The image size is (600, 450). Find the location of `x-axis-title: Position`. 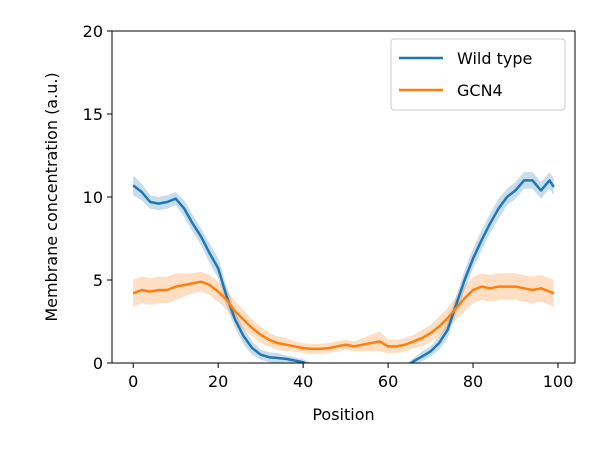

x-axis-title: Position is located at coordinates (343, 414).